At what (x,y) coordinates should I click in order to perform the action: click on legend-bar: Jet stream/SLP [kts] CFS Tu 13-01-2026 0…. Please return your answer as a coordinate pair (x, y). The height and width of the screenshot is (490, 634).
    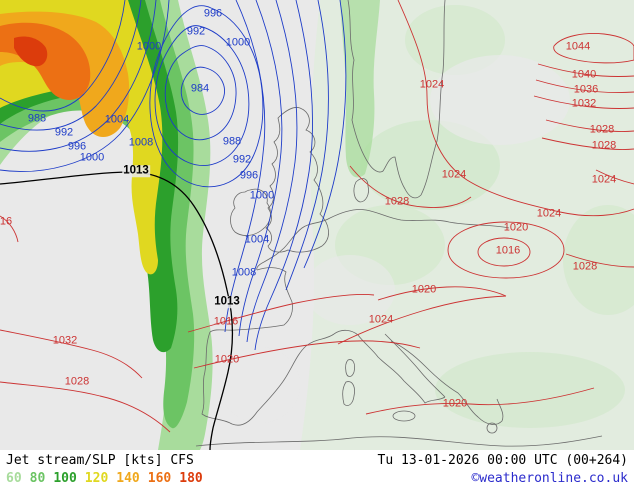
    Looking at the image, I should click on (317, 470).